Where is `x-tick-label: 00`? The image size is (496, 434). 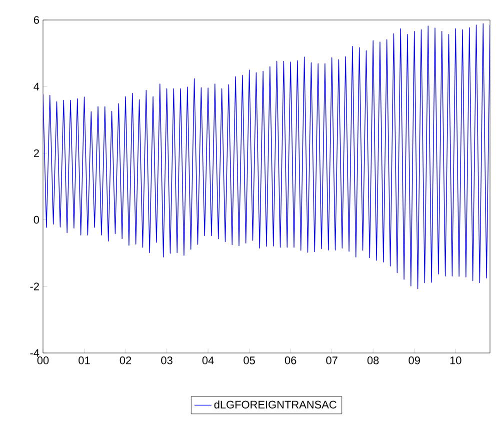
x-tick-label: 00 is located at coordinates (43, 360).